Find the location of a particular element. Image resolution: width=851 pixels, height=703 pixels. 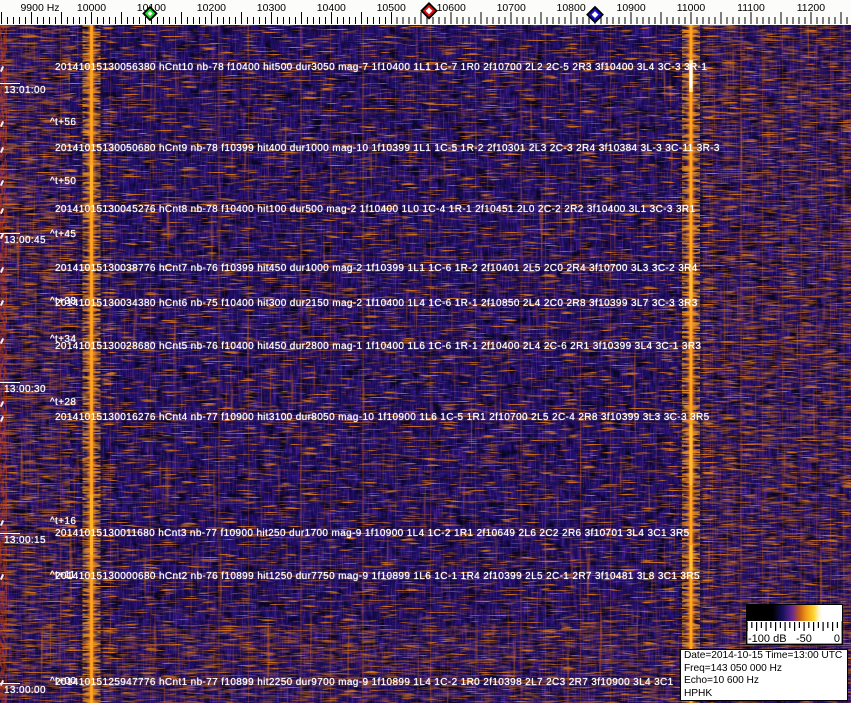

svg-text: 11100 is located at coordinates (751, 8).